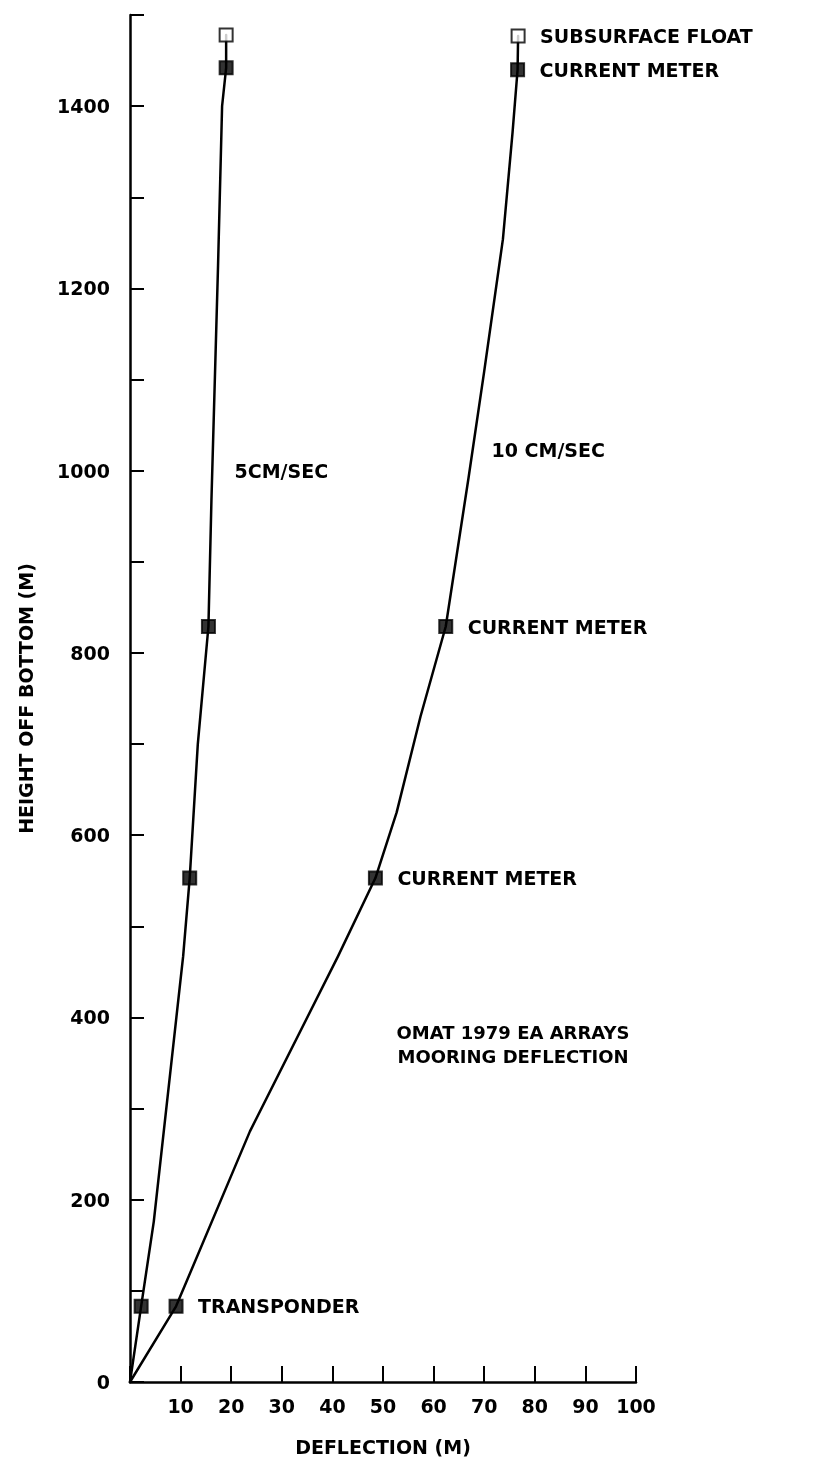 This screenshot has width=834, height=1461. Describe the element at coordinates (90, 835) in the screenshot. I see `y-tick-label: 600` at that location.